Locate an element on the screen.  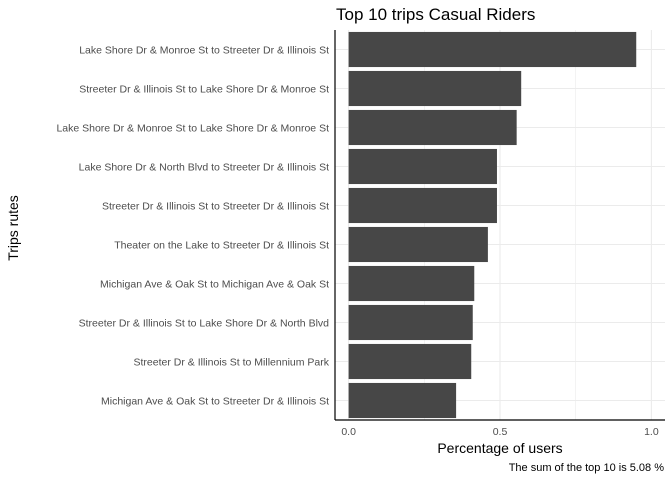
chart-caption: The sum of the top 10 is 5.08 % is located at coordinates (587, 468).